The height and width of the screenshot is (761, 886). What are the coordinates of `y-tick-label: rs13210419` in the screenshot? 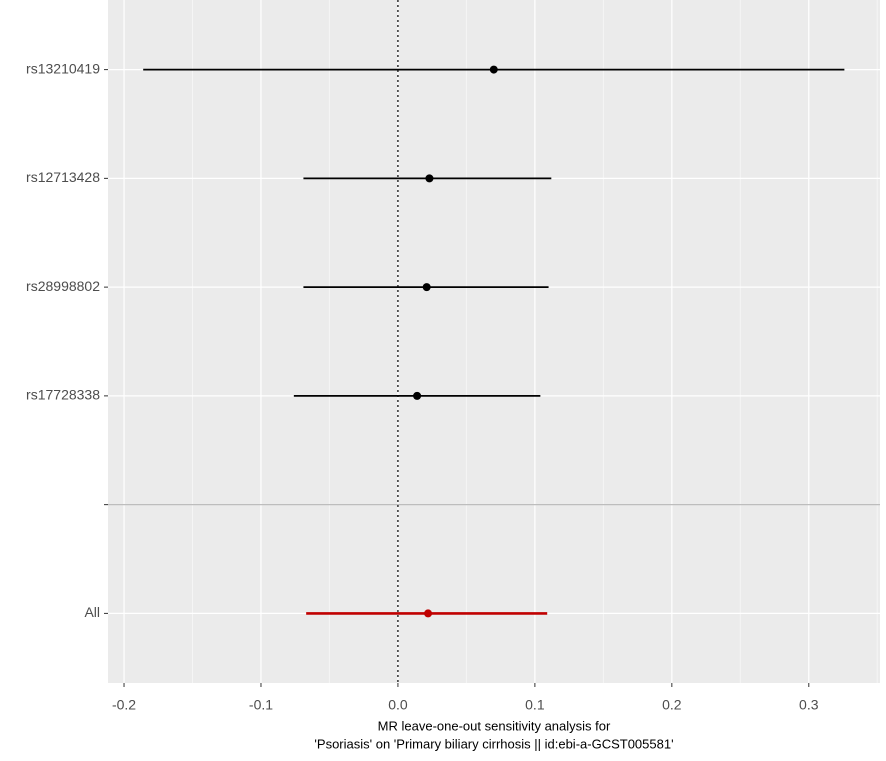 It's located at (63, 68).